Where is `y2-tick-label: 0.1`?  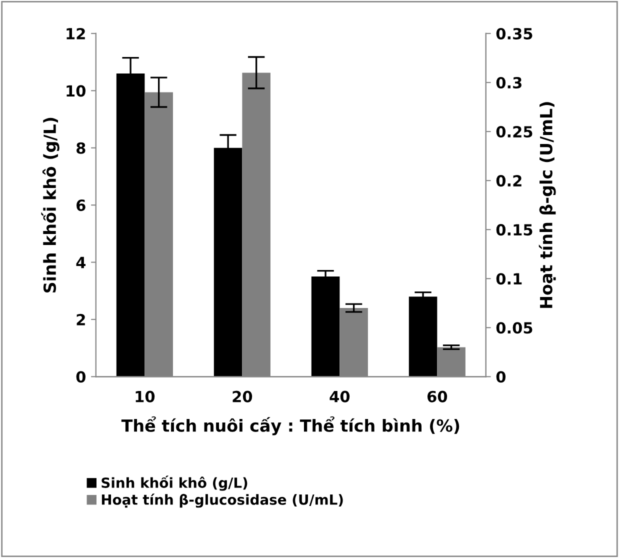
y2-tick-label: 0.1 is located at coordinates (509, 279).